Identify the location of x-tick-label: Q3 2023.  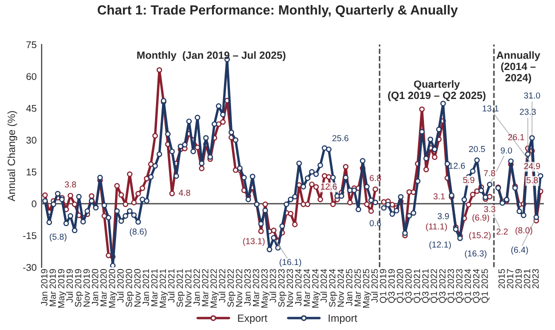
(460, 286).